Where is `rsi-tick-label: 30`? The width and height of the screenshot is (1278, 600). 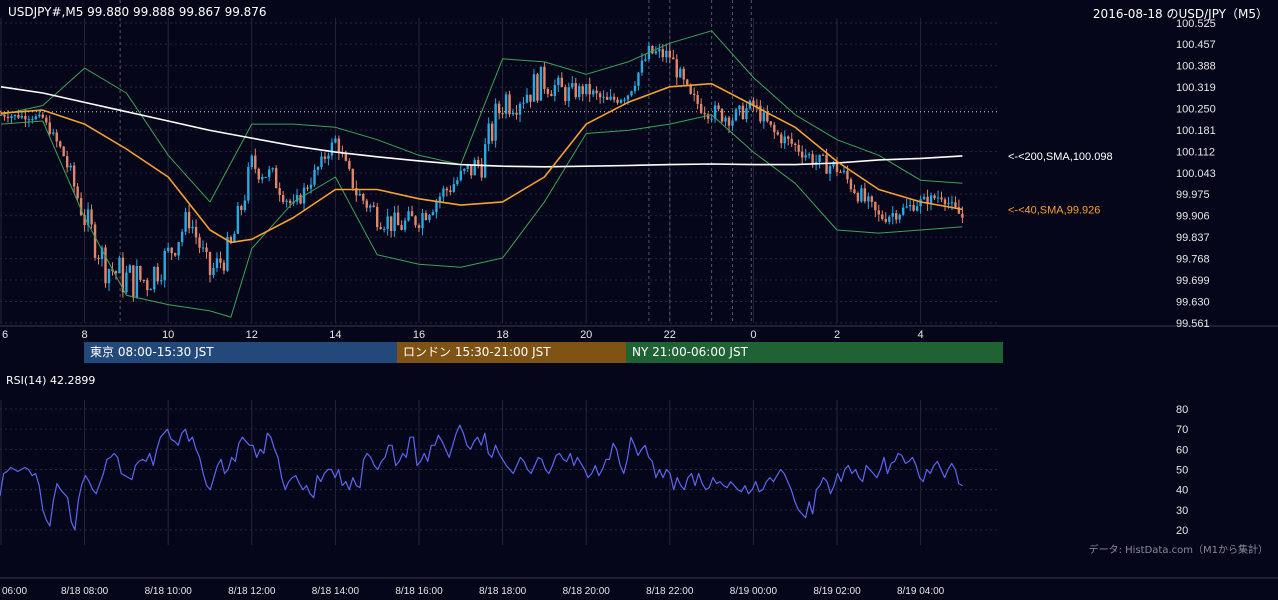 rsi-tick-label: 30 is located at coordinates (1182, 511).